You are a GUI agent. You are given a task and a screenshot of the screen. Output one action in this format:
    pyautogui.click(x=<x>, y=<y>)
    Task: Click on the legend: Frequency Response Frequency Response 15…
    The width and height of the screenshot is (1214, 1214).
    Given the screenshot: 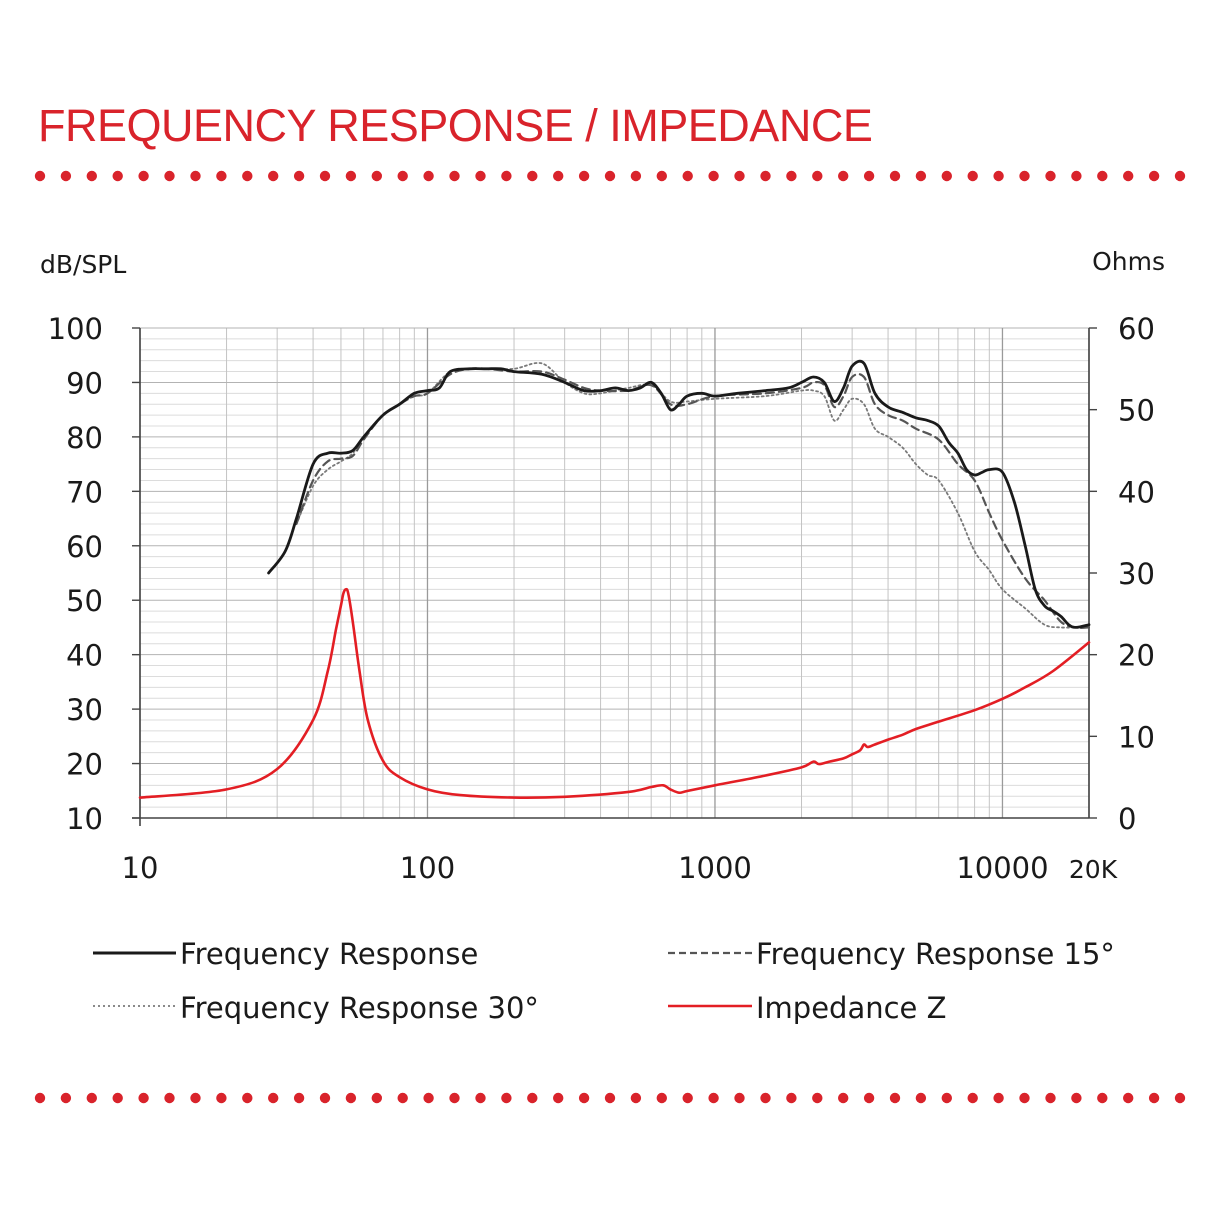 What is the action you would take?
    pyautogui.click(x=604, y=981)
    